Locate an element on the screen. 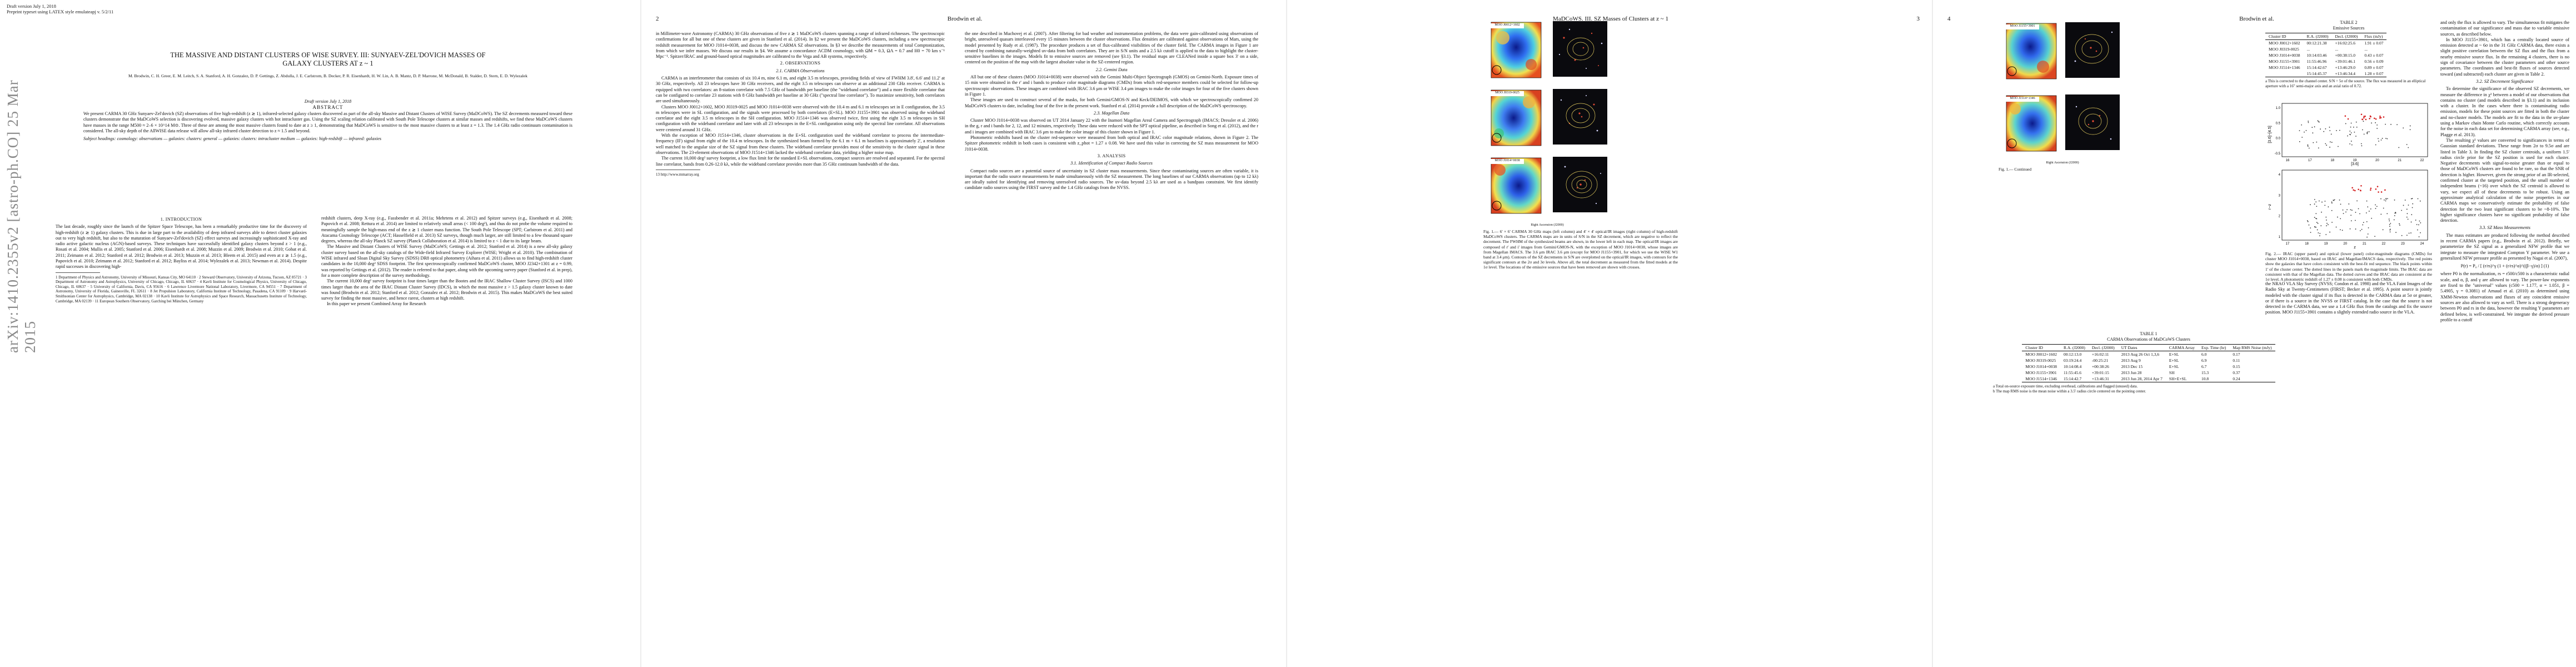  table-cell: 03:19:24.4 is located at coordinates (2072, 360).